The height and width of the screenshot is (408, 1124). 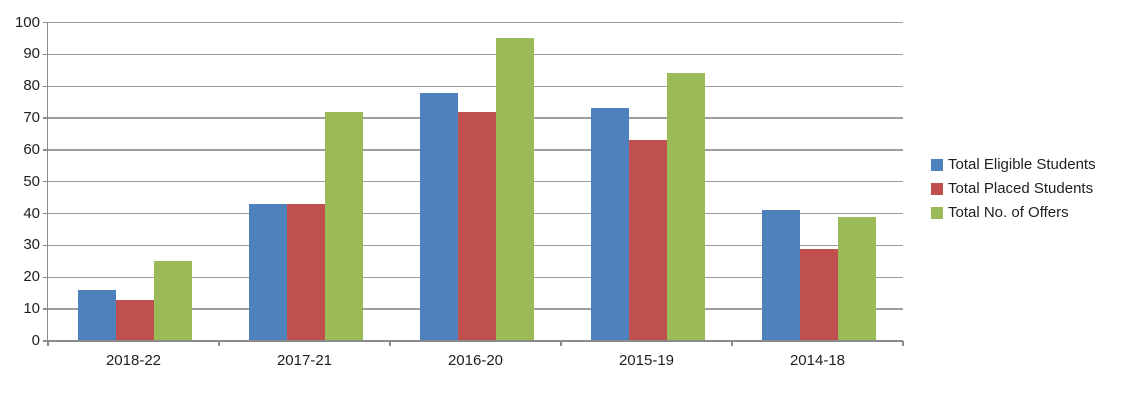 What do you see at coordinates (31, 213) in the screenshot?
I see `y-axis-label-40: 40` at bounding box center [31, 213].